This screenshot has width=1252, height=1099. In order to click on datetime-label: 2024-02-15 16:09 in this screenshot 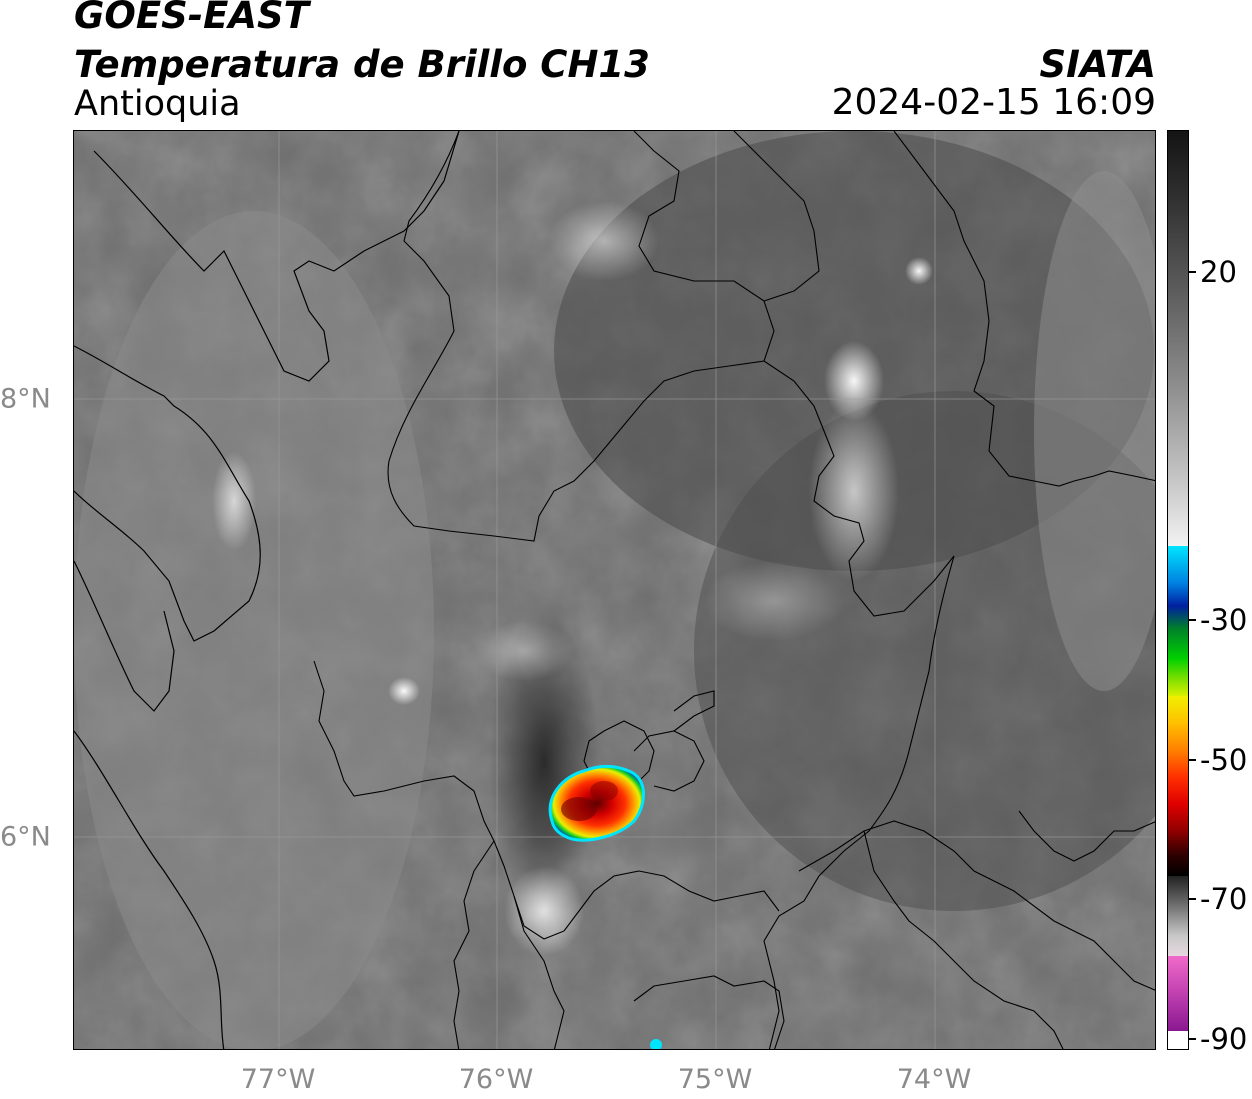, I will do `click(993, 102)`.